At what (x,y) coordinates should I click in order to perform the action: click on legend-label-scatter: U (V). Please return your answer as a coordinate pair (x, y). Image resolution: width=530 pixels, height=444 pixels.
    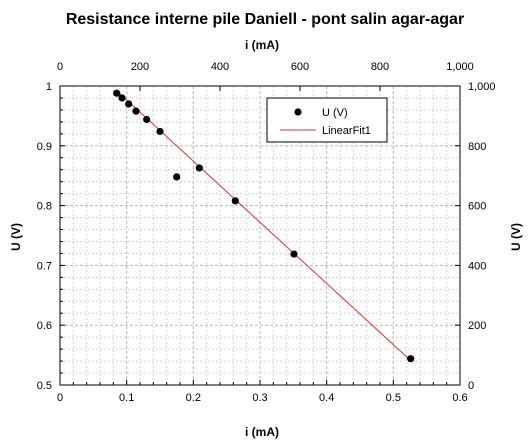
    Looking at the image, I should click on (335, 113).